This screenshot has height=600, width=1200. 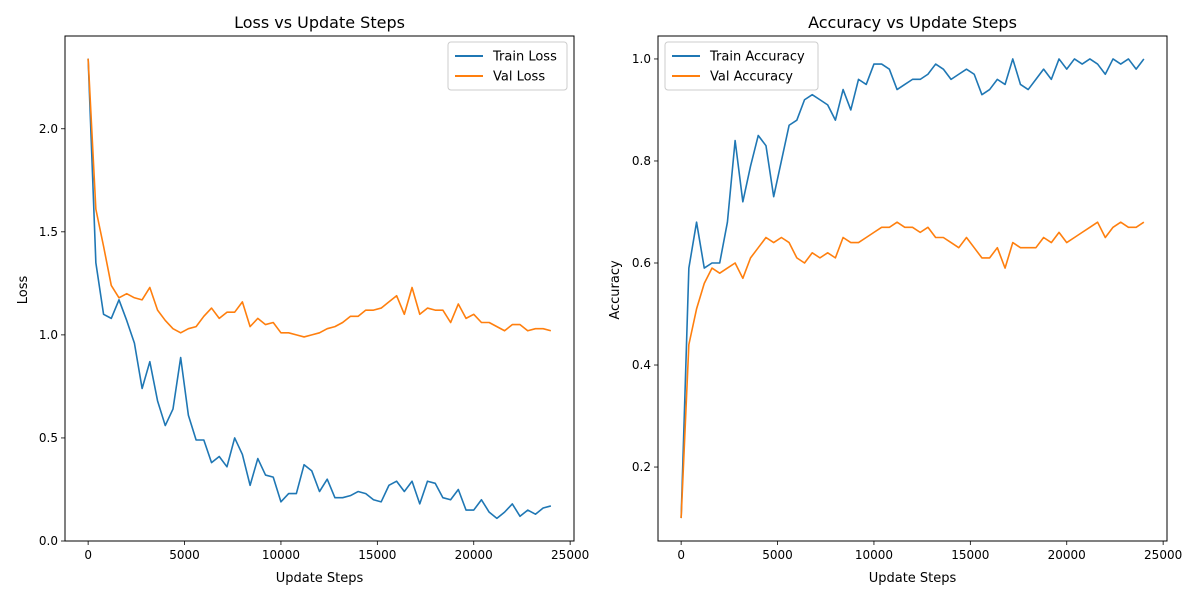 I want to click on y-tick-label: 0.4, so click(x=641, y=365).